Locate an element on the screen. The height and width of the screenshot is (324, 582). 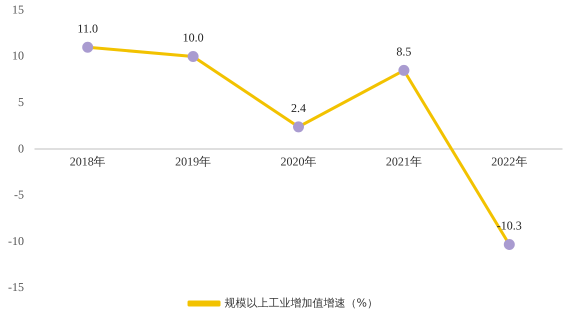
y-tick-label: 5 is located at coordinates (21, 101).